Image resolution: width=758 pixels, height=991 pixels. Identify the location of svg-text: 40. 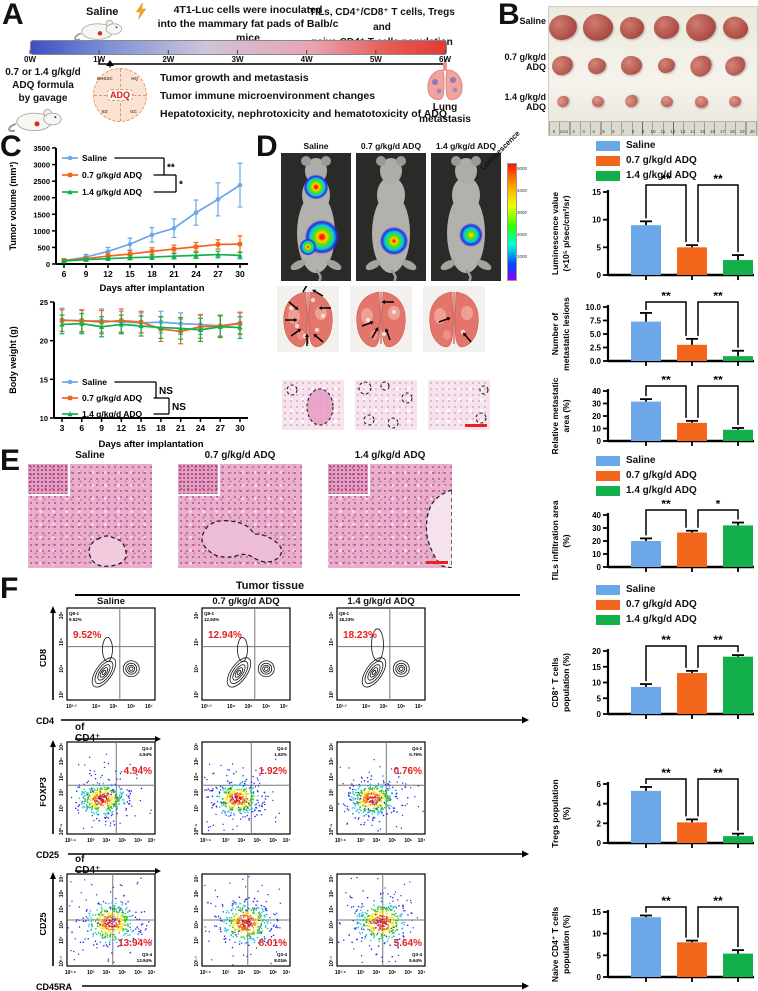
(596, 391).